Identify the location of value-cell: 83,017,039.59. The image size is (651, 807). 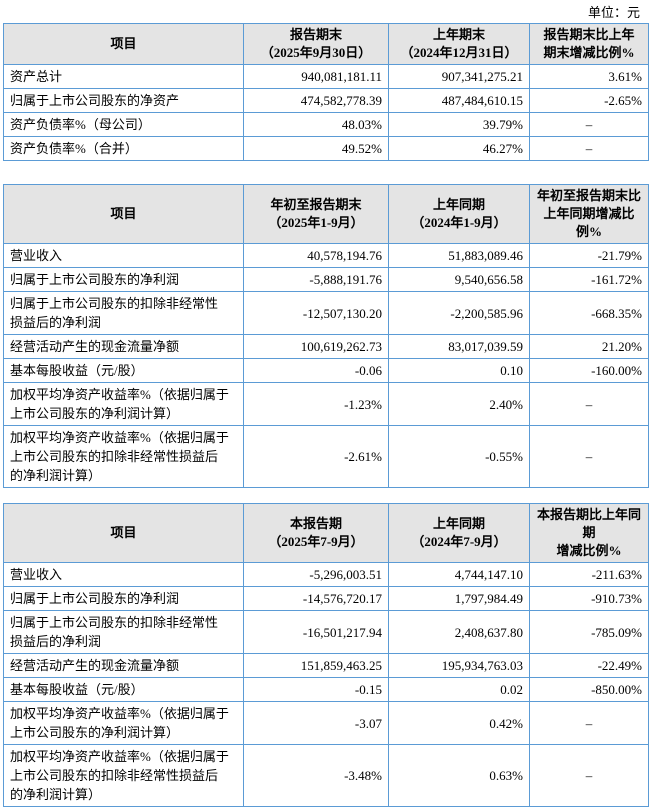
(459, 346).